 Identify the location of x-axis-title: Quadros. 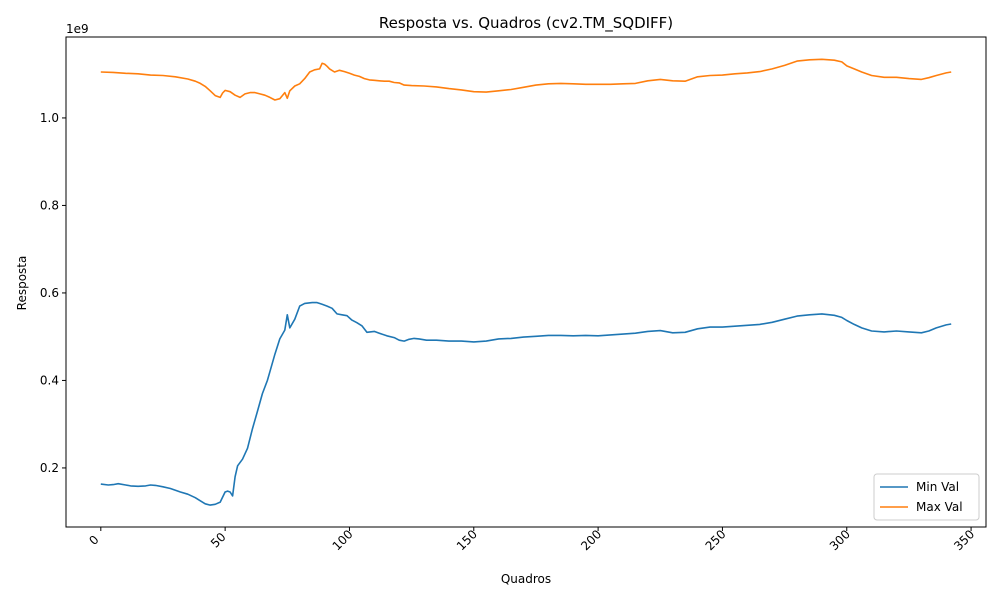
(526, 579).